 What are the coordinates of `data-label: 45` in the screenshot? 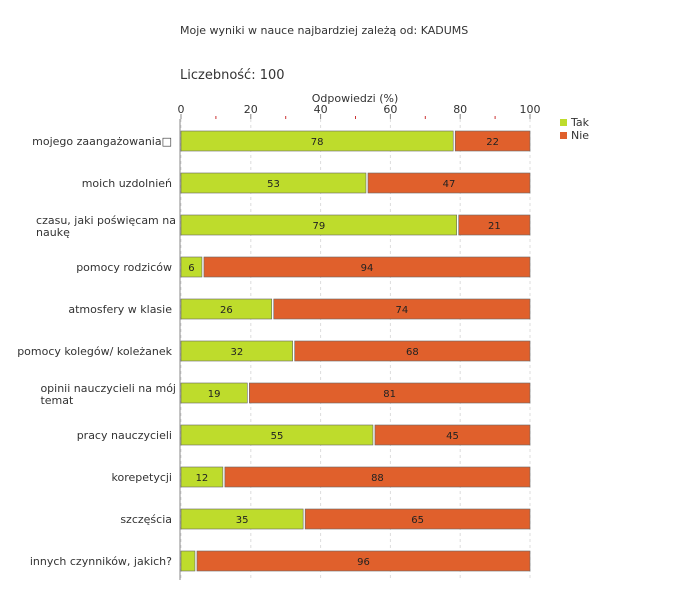 It's located at (452, 436).